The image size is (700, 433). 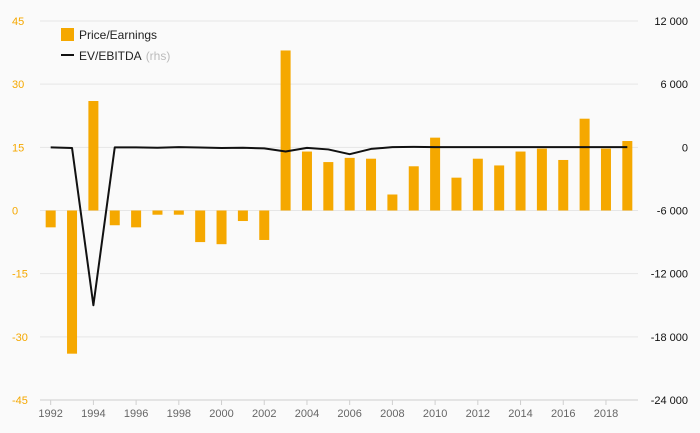 What do you see at coordinates (93, 156) in the screenshot?
I see `bar-1994` at bounding box center [93, 156].